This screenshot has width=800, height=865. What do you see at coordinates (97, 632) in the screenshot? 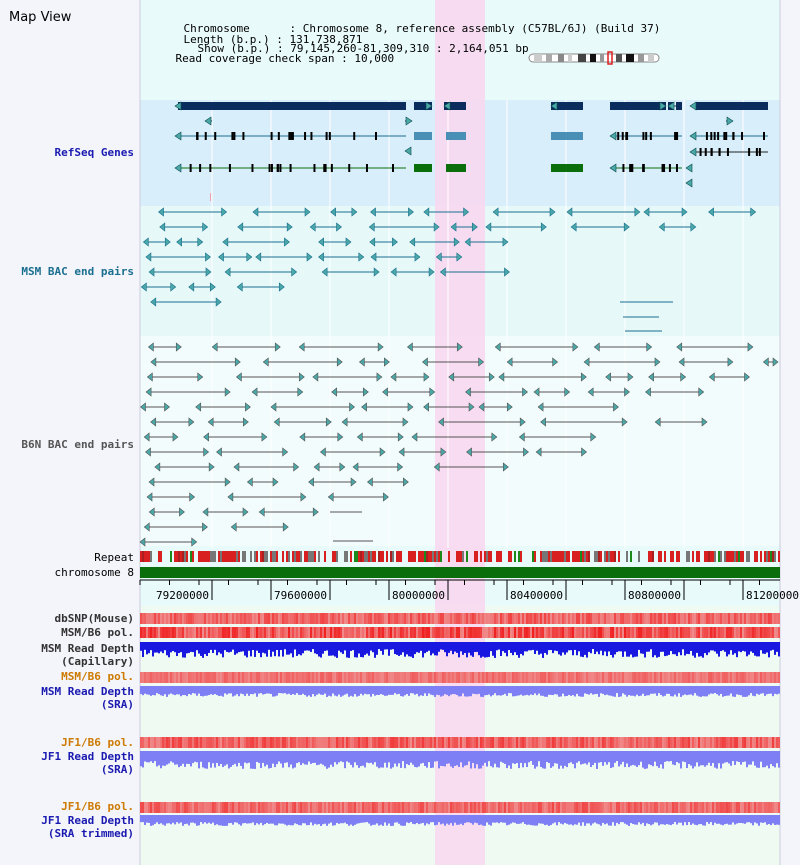
I see `track-label-msm-b6-pol: MSM/B6 pol.` at bounding box center [97, 632].